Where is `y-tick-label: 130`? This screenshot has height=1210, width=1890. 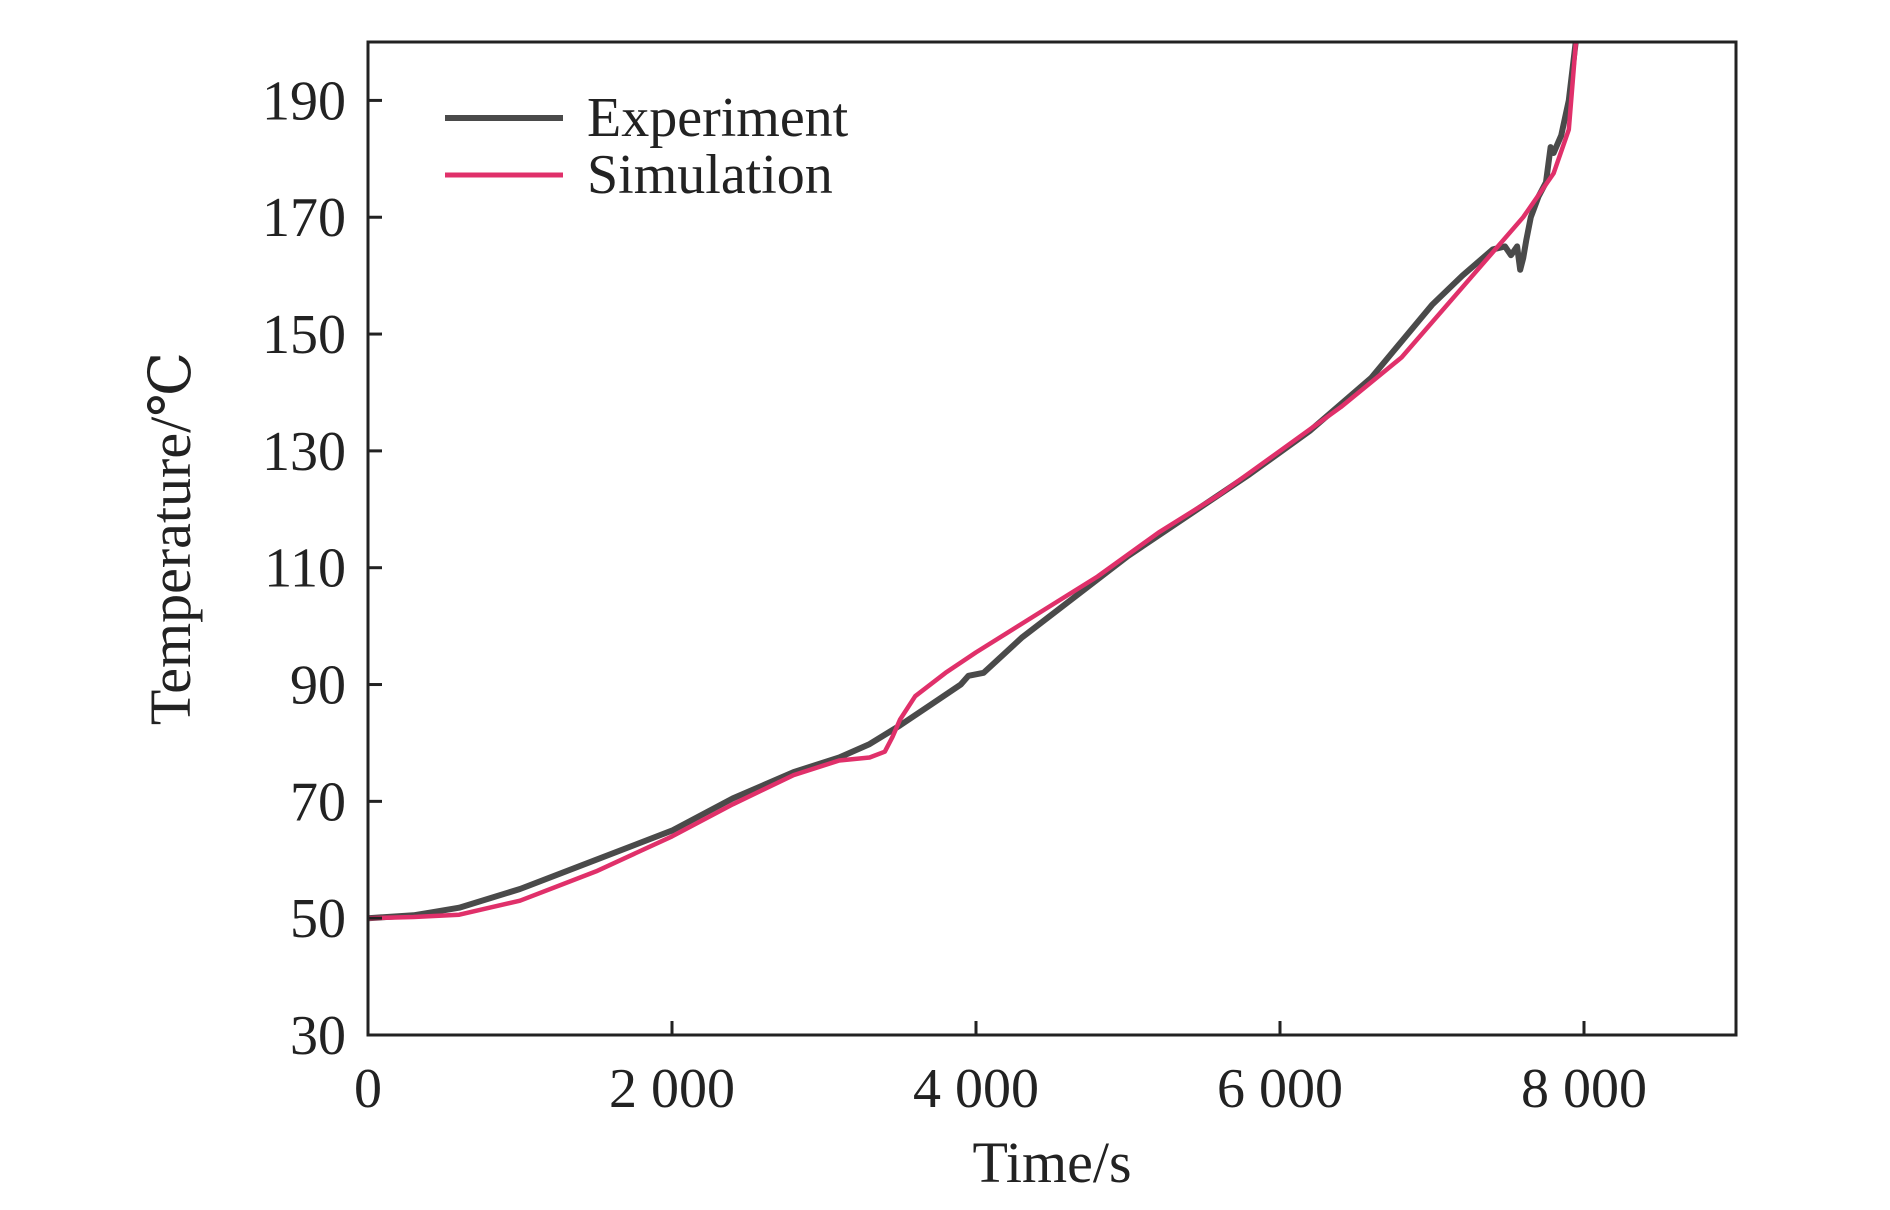
y-tick-label: 130 is located at coordinates (304, 452).